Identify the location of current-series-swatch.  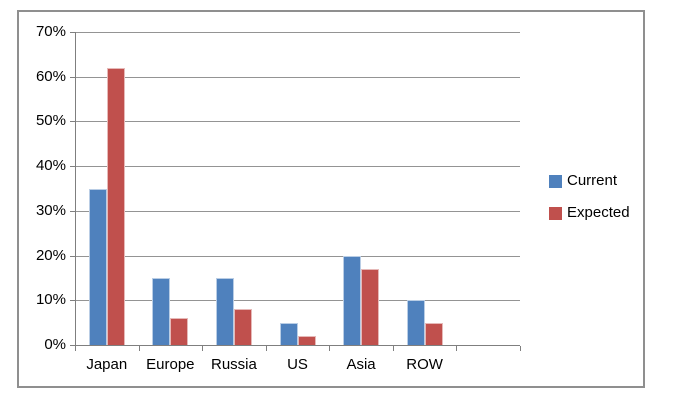
(555, 181).